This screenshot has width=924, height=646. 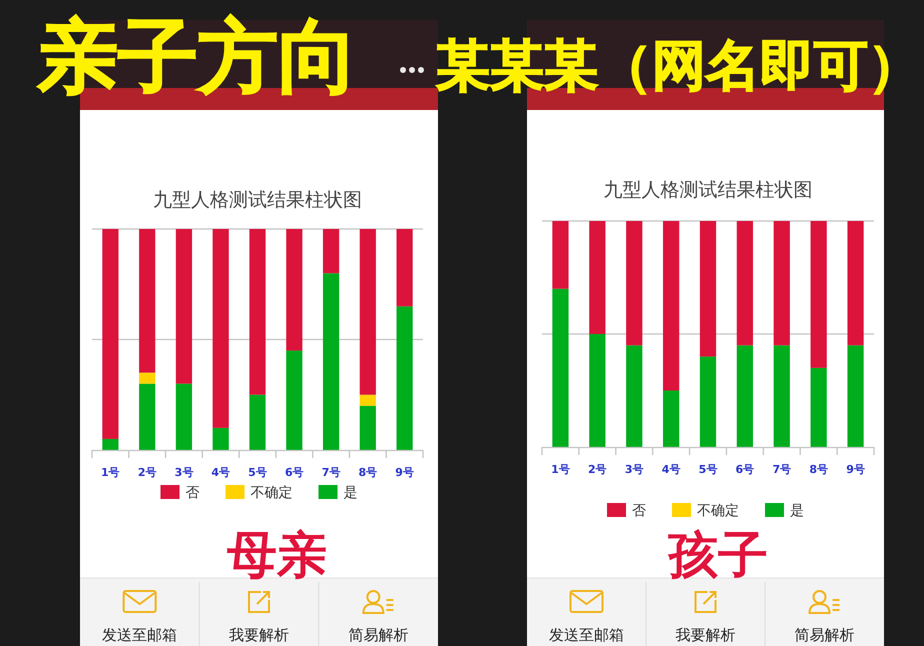 What do you see at coordinates (276, 555) in the screenshot?
I see `text: 母亲` at bounding box center [276, 555].